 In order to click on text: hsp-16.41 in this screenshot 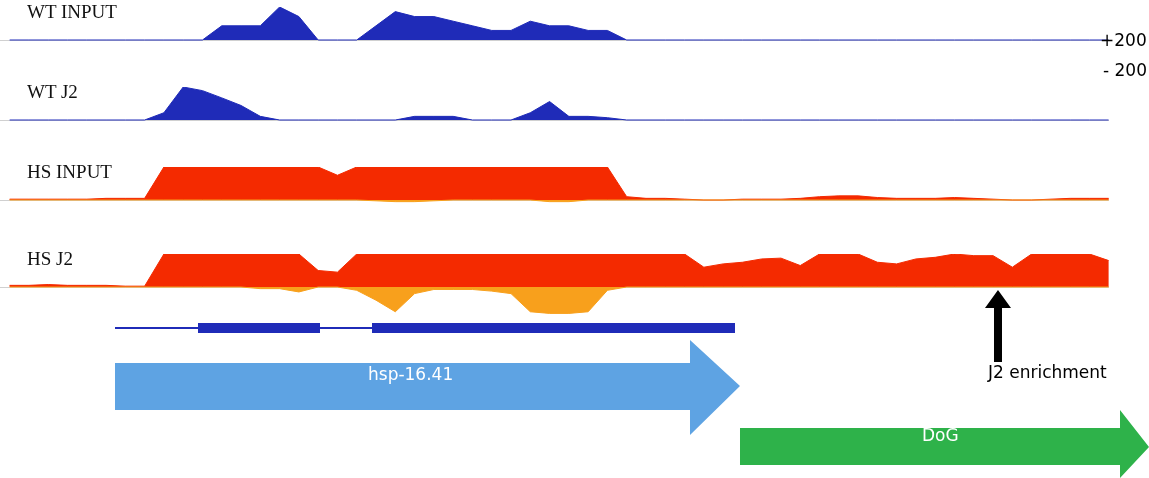, I will do `click(411, 374)`.